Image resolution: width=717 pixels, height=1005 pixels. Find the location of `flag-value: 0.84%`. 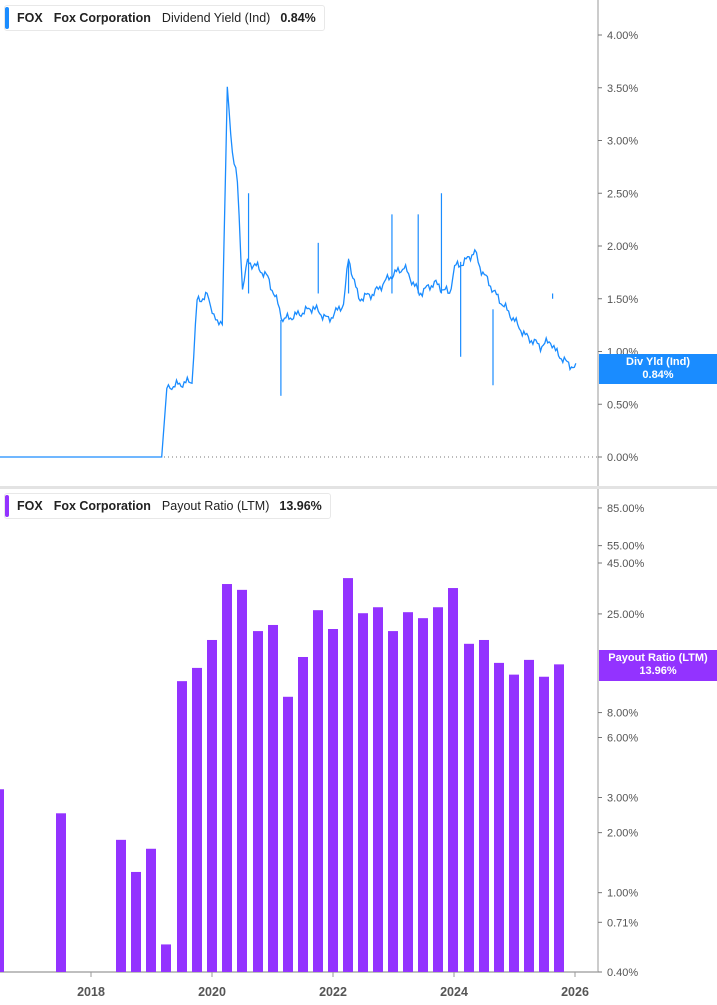

flag-value: 0.84% is located at coordinates (658, 375).